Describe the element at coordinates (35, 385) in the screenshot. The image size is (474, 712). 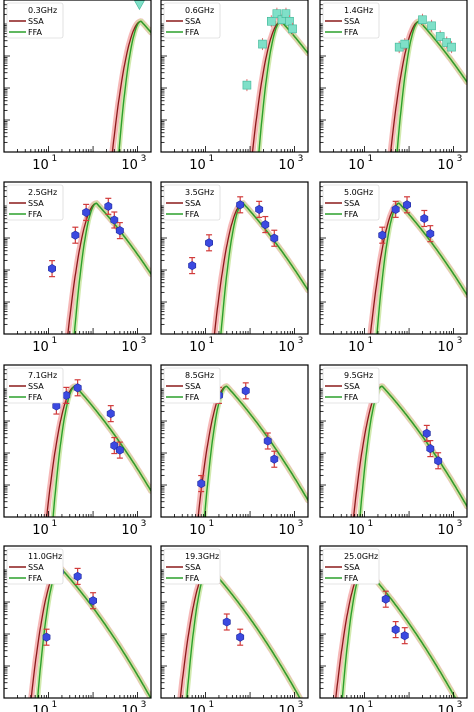
I see `legend: 7.1GHz SSA FFA` at that location.